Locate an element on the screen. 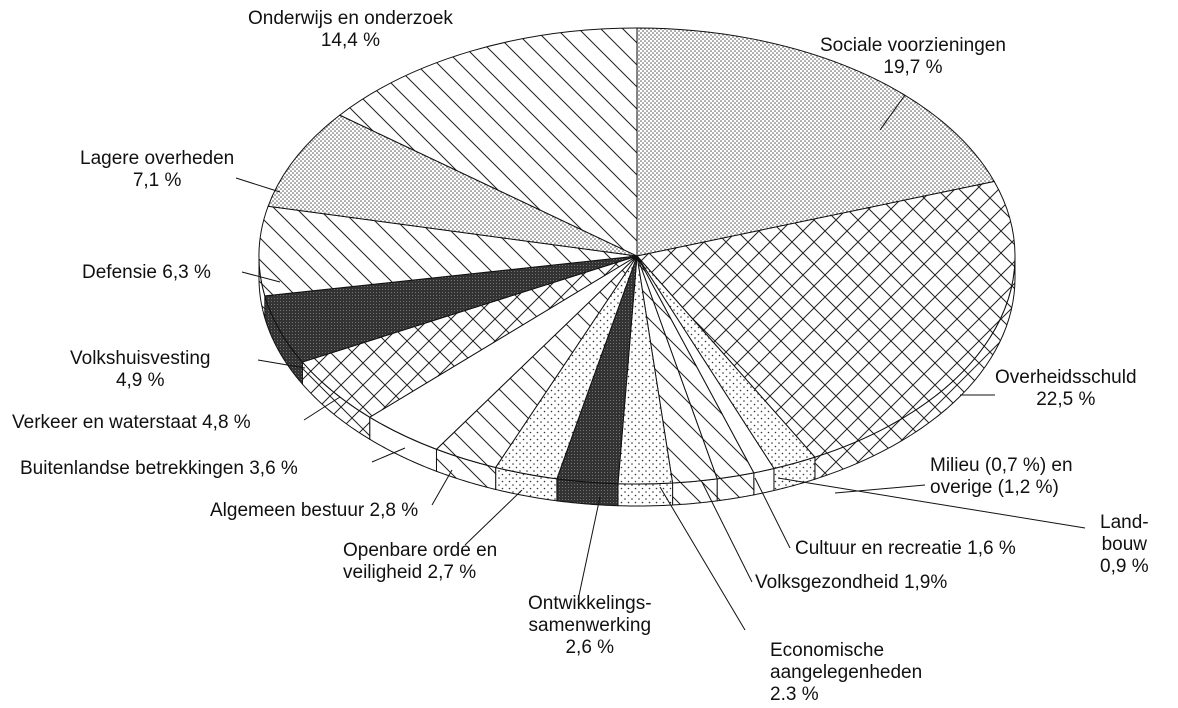 The height and width of the screenshot is (708, 1178). slice-label: Economische aangelegenheden 2.3 % is located at coordinates (846, 673).